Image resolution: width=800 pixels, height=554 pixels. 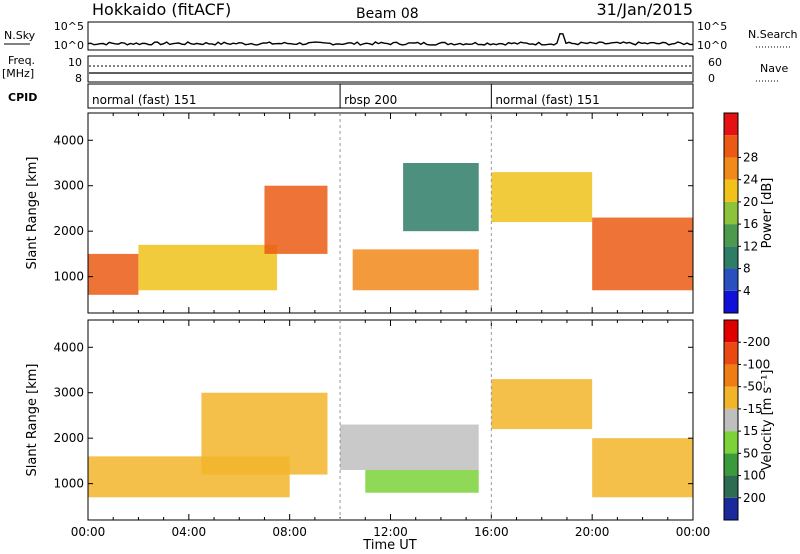 I want to click on time-axis: 00:00 04:00 08:00 12:00 16:00 20:00 00:00, so click(x=391, y=532).